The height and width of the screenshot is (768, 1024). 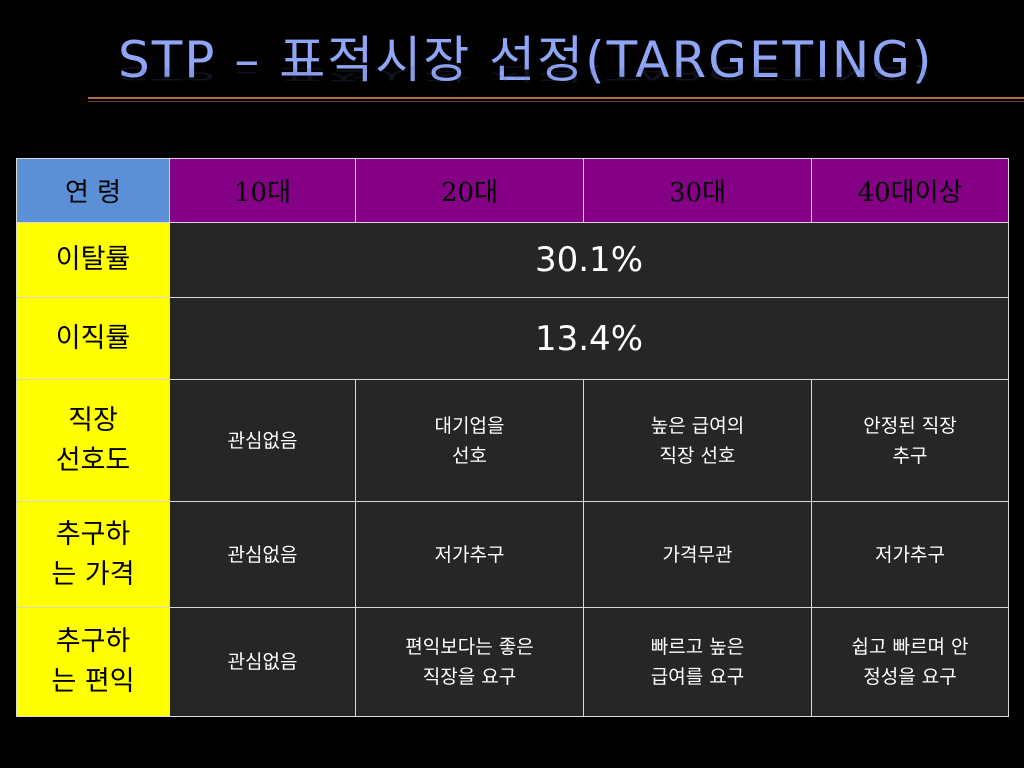 I want to click on turnover-row: 이직률 13.4%, so click(x=512, y=338).